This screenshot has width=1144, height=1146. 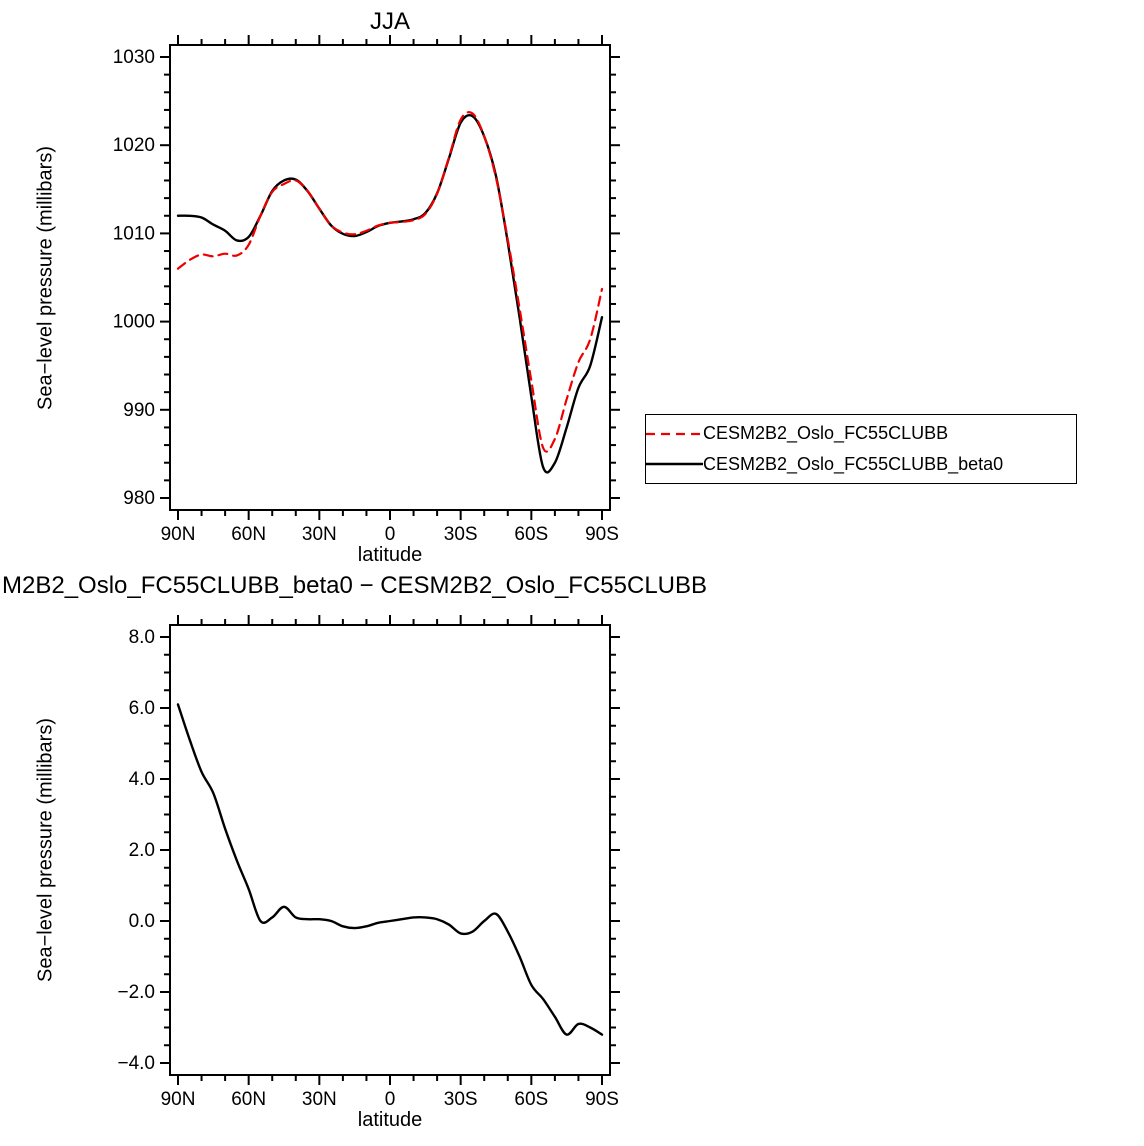 I want to click on legend-entry-fc55clubb: CESM2B2_Oslo_FC55CLUBB, so click(x=861, y=434).